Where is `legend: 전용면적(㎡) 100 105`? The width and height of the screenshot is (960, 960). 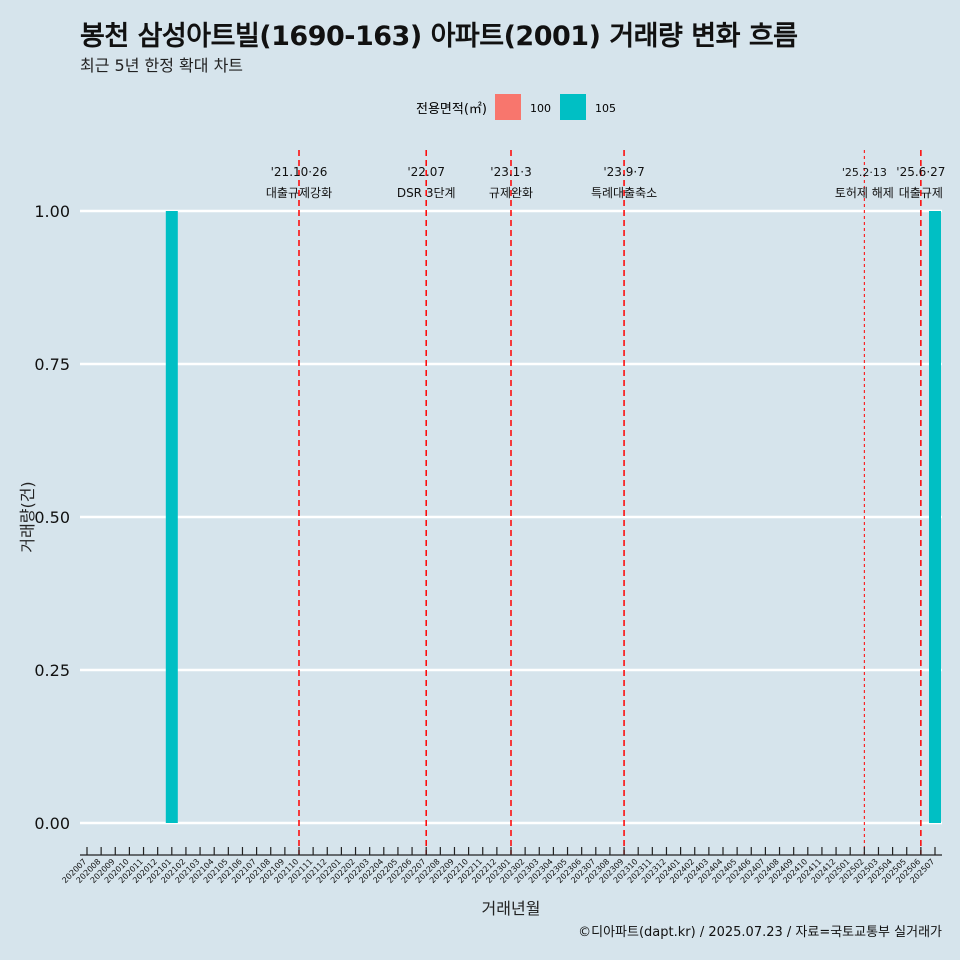
legend: 전용면적(㎡) 100 105 is located at coordinates (516, 107).